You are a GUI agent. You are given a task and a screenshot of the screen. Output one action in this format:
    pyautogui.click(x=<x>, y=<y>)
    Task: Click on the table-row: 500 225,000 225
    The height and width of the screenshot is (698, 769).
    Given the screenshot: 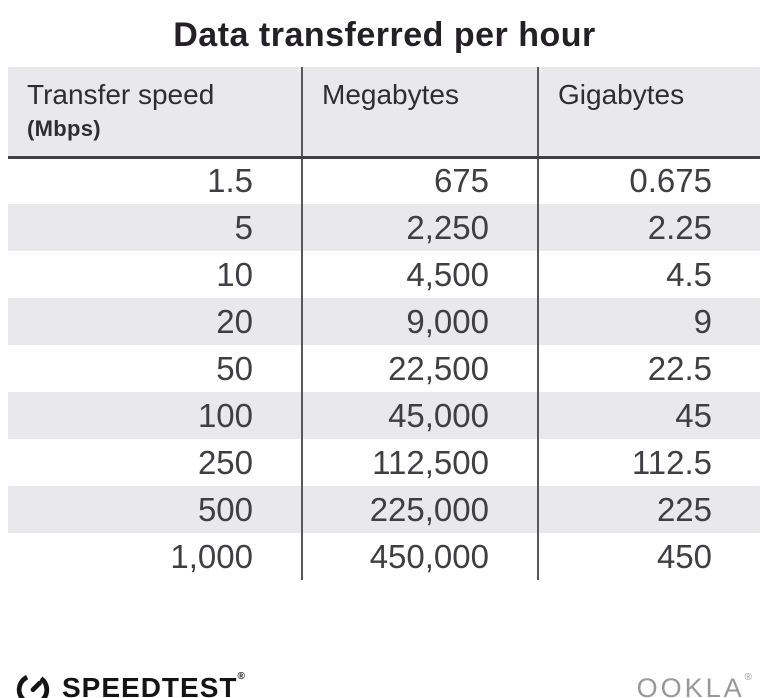 What is the action you would take?
    pyautogui.click(x=384, y=509)
    